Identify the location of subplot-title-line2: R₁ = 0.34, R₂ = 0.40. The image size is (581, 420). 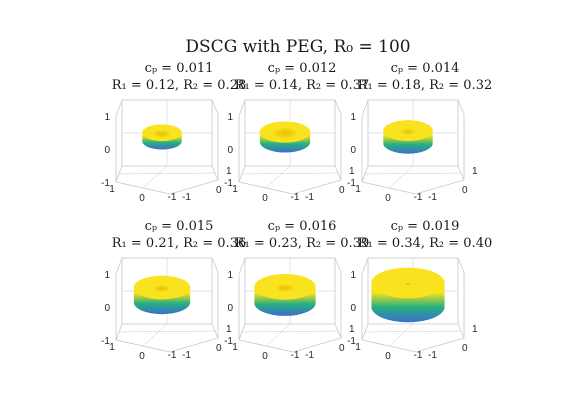
(425, 243).